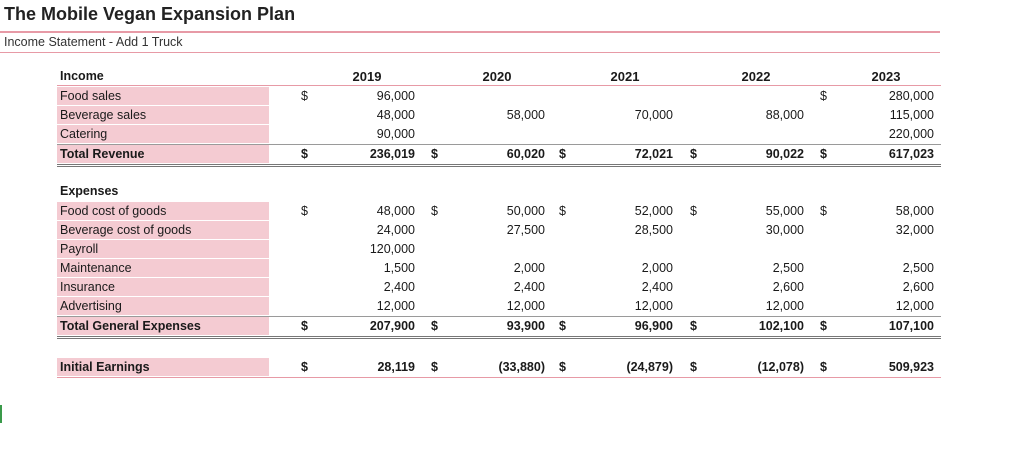  Describe the element at coordinates (392, 154) in the screenshot. I see `value-cell: 236,019` at that location.